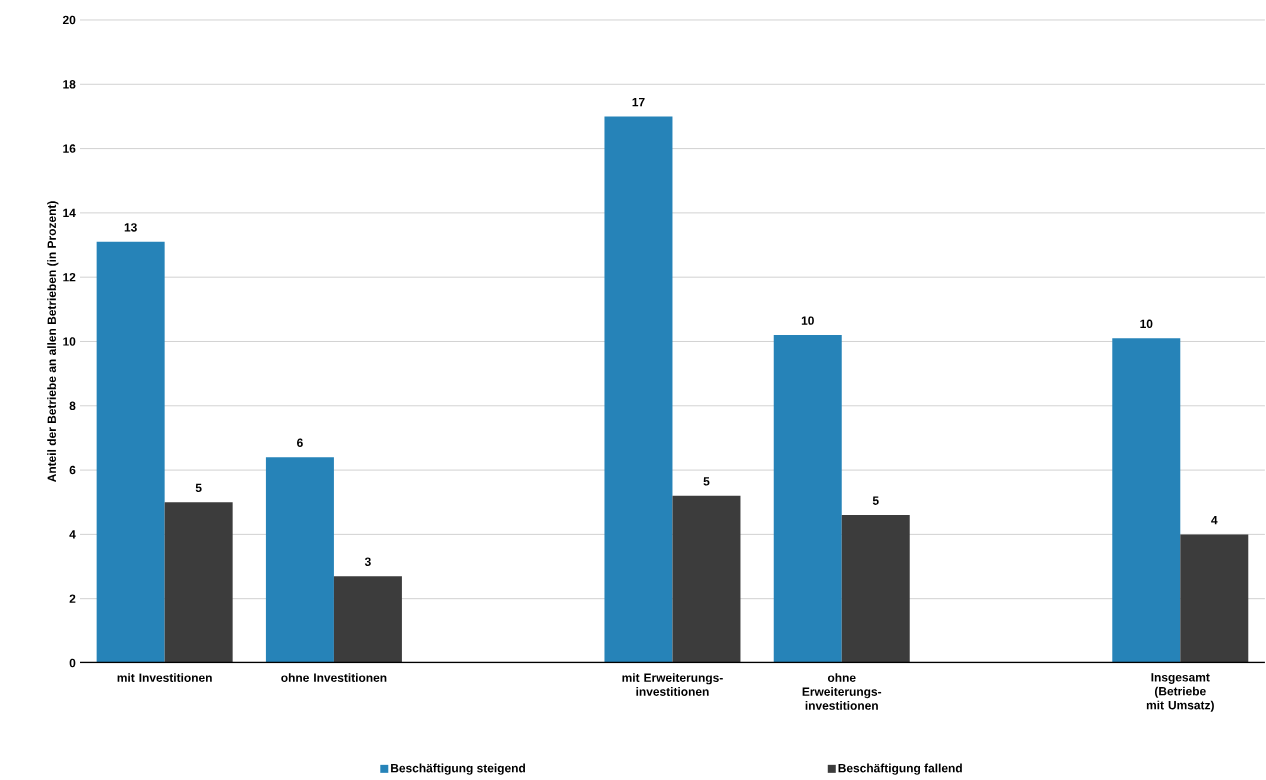 The image size is (1266, 780). I want to click on x-tick-label: Insgesamt (Betriebe mit Umsatz), so click(1180, 692).